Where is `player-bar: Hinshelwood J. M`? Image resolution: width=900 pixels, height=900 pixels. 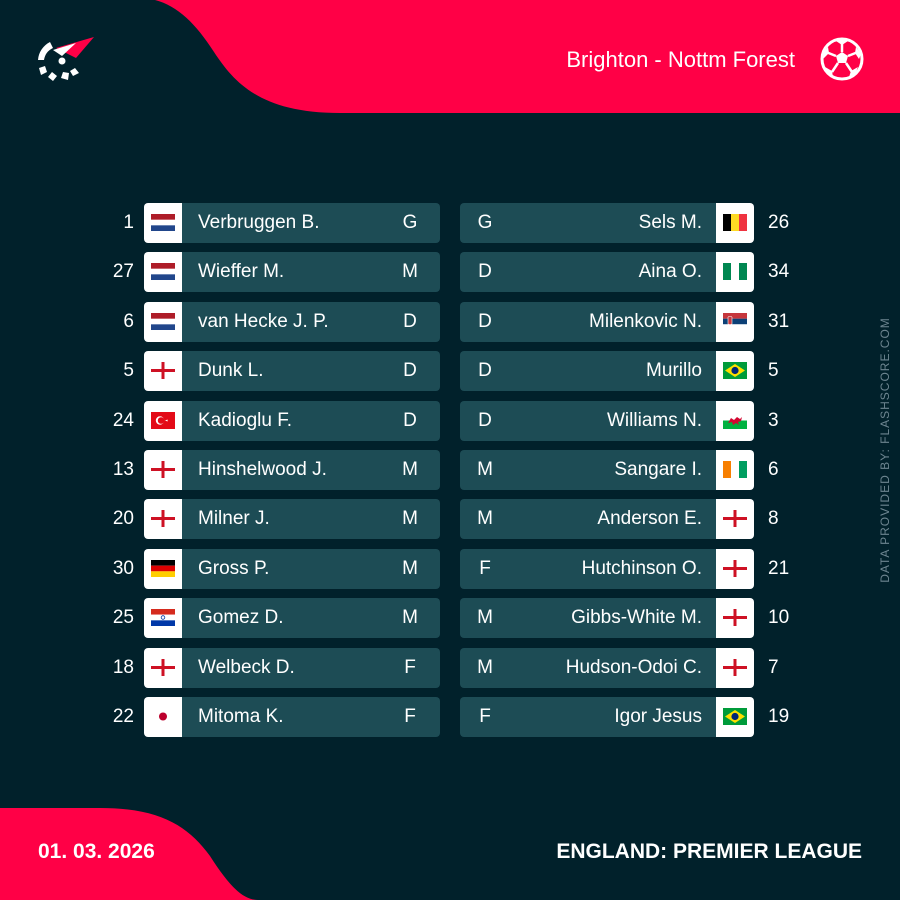
player-bar: Hinshelwood J. M is located at coordinates (311, 470).